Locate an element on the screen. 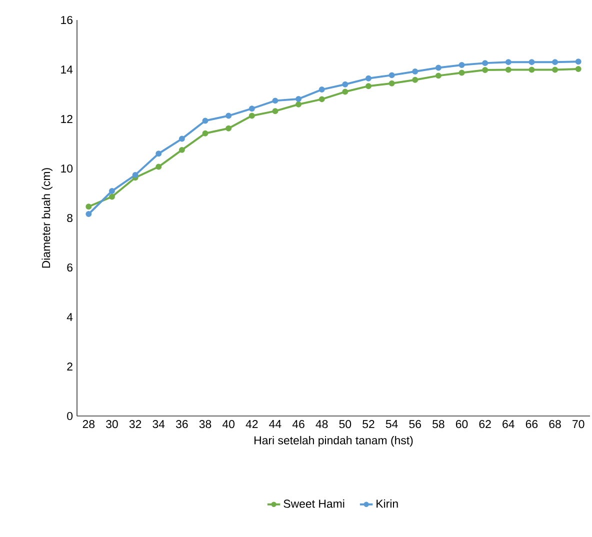 This screenshot has width=592, height=537. x-tick-label: 68 is located at coordinates (555, 424).